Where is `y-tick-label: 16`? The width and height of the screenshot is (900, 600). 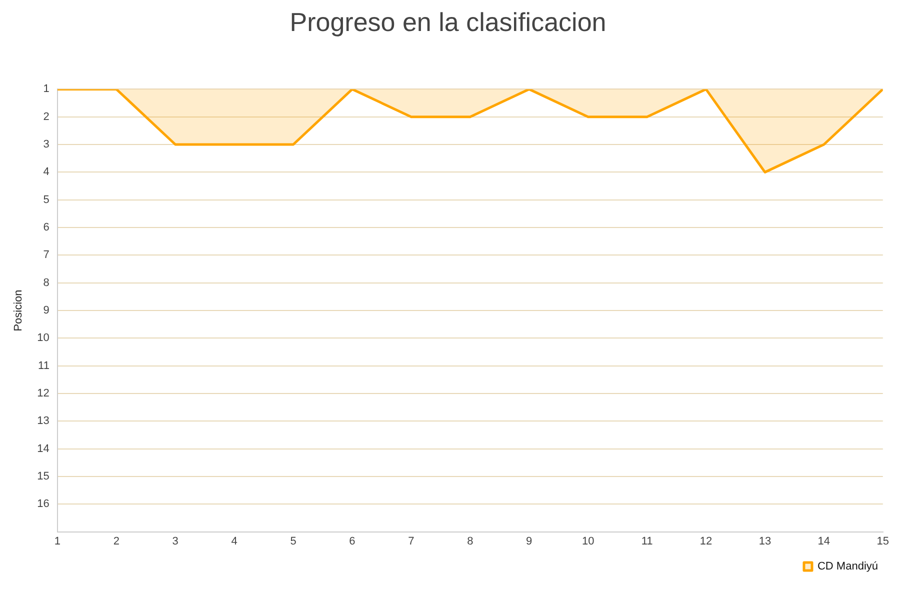
y-tick-label: 16 is located at coordinates (43, 504).